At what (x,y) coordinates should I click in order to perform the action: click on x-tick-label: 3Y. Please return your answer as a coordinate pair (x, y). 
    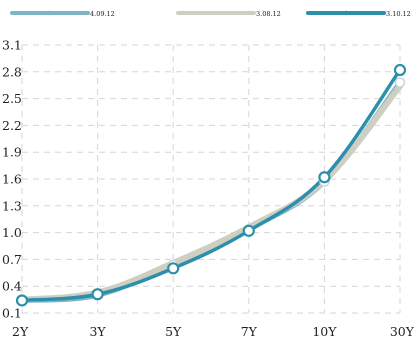
    Looking at the image, I should click on (97, 331).